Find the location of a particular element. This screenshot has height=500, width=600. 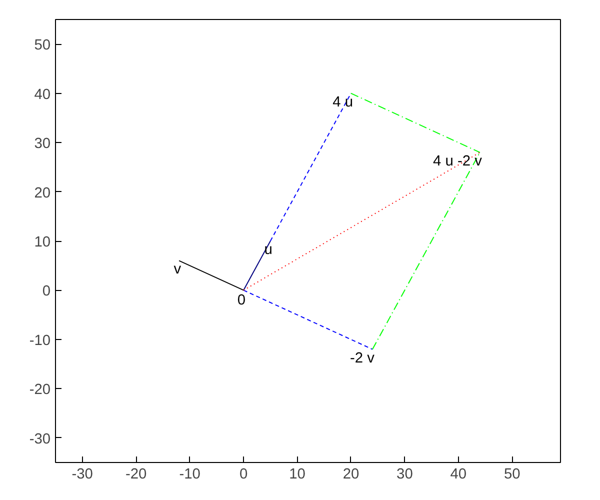

y-tick-label: 20 is located at coordinates (42, 193).